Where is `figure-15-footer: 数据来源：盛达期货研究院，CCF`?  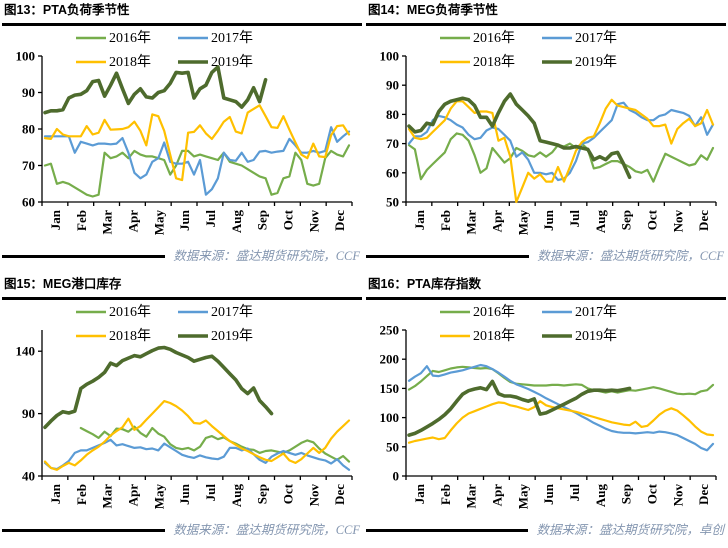 figure-15-footer: 数据来源：盛达期货研究院，CCF is located at coordinates (182, 530).